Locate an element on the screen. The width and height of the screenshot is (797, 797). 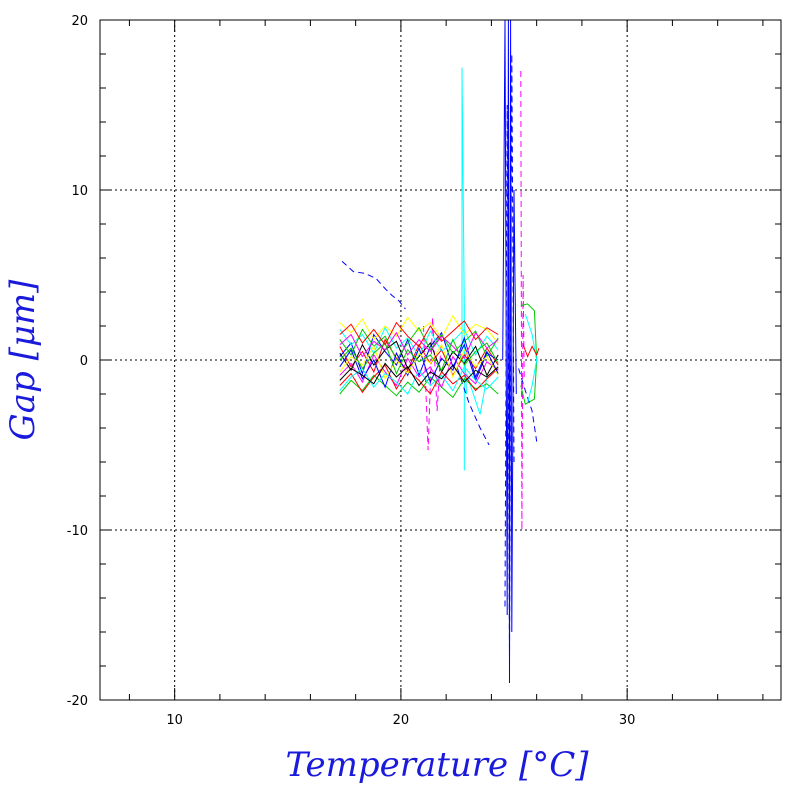
y-axis-title: Gap [μm] is located at coordinates (23, 360).